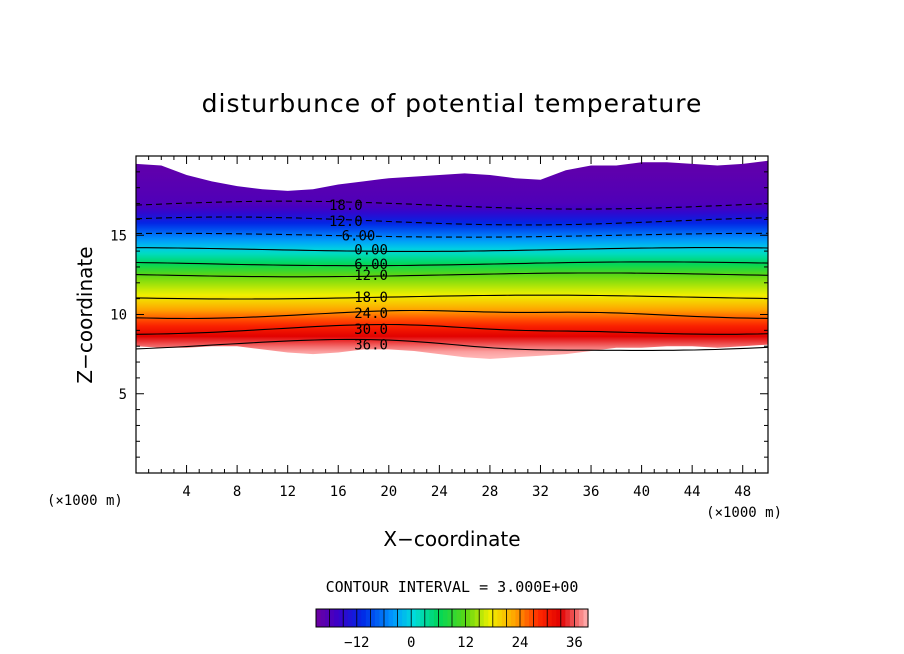 This screenshot has width=904, height=654. What do you see at coordinates (452, 103) in the screenshot?
I see `chart-title: disturbunce of potential temperature` at bounding box center [452, 103].